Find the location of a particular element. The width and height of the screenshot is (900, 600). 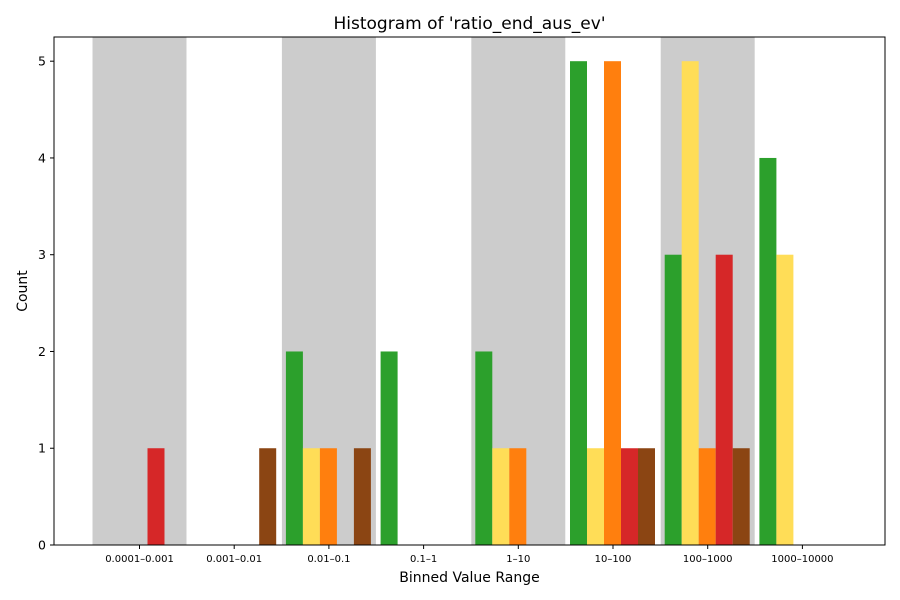

y-tick-label: 0 is located at coordinates (42, 545).